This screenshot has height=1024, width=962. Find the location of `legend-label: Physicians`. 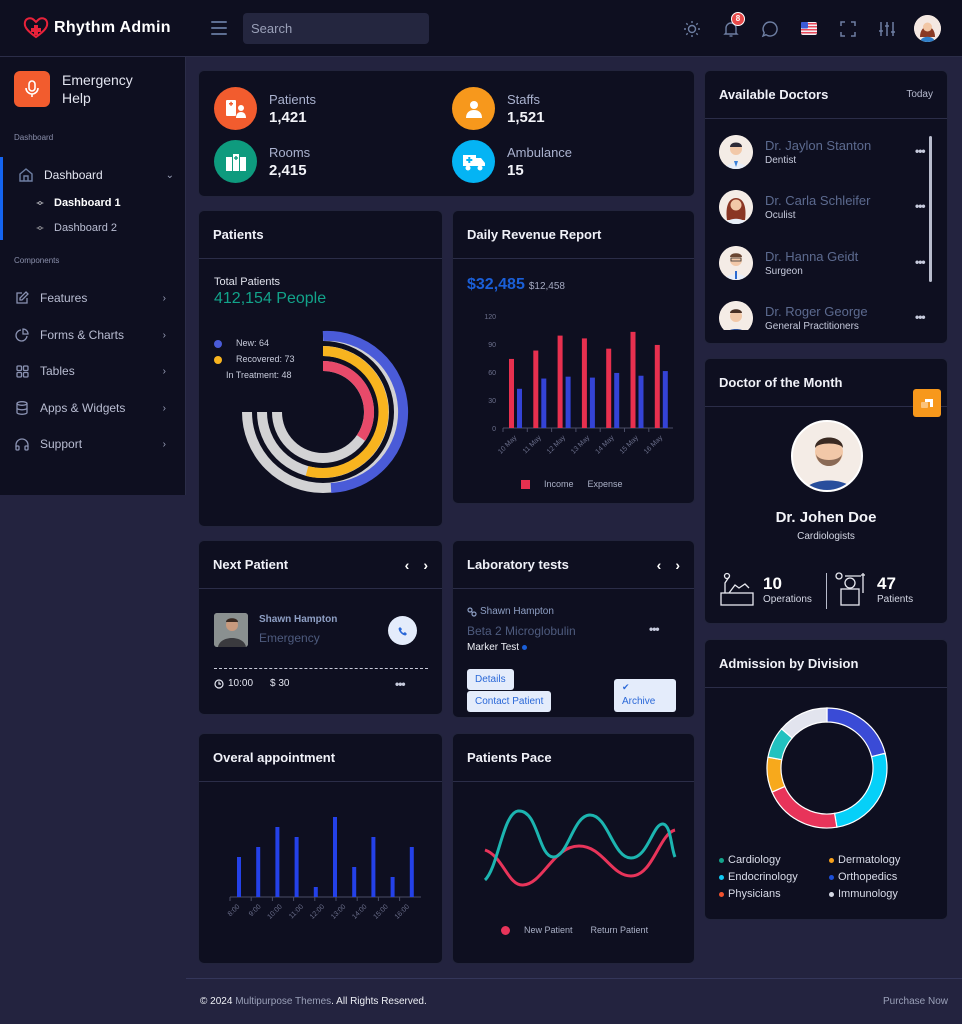

legend-label: Physicians is located at coordinates (754, 894).